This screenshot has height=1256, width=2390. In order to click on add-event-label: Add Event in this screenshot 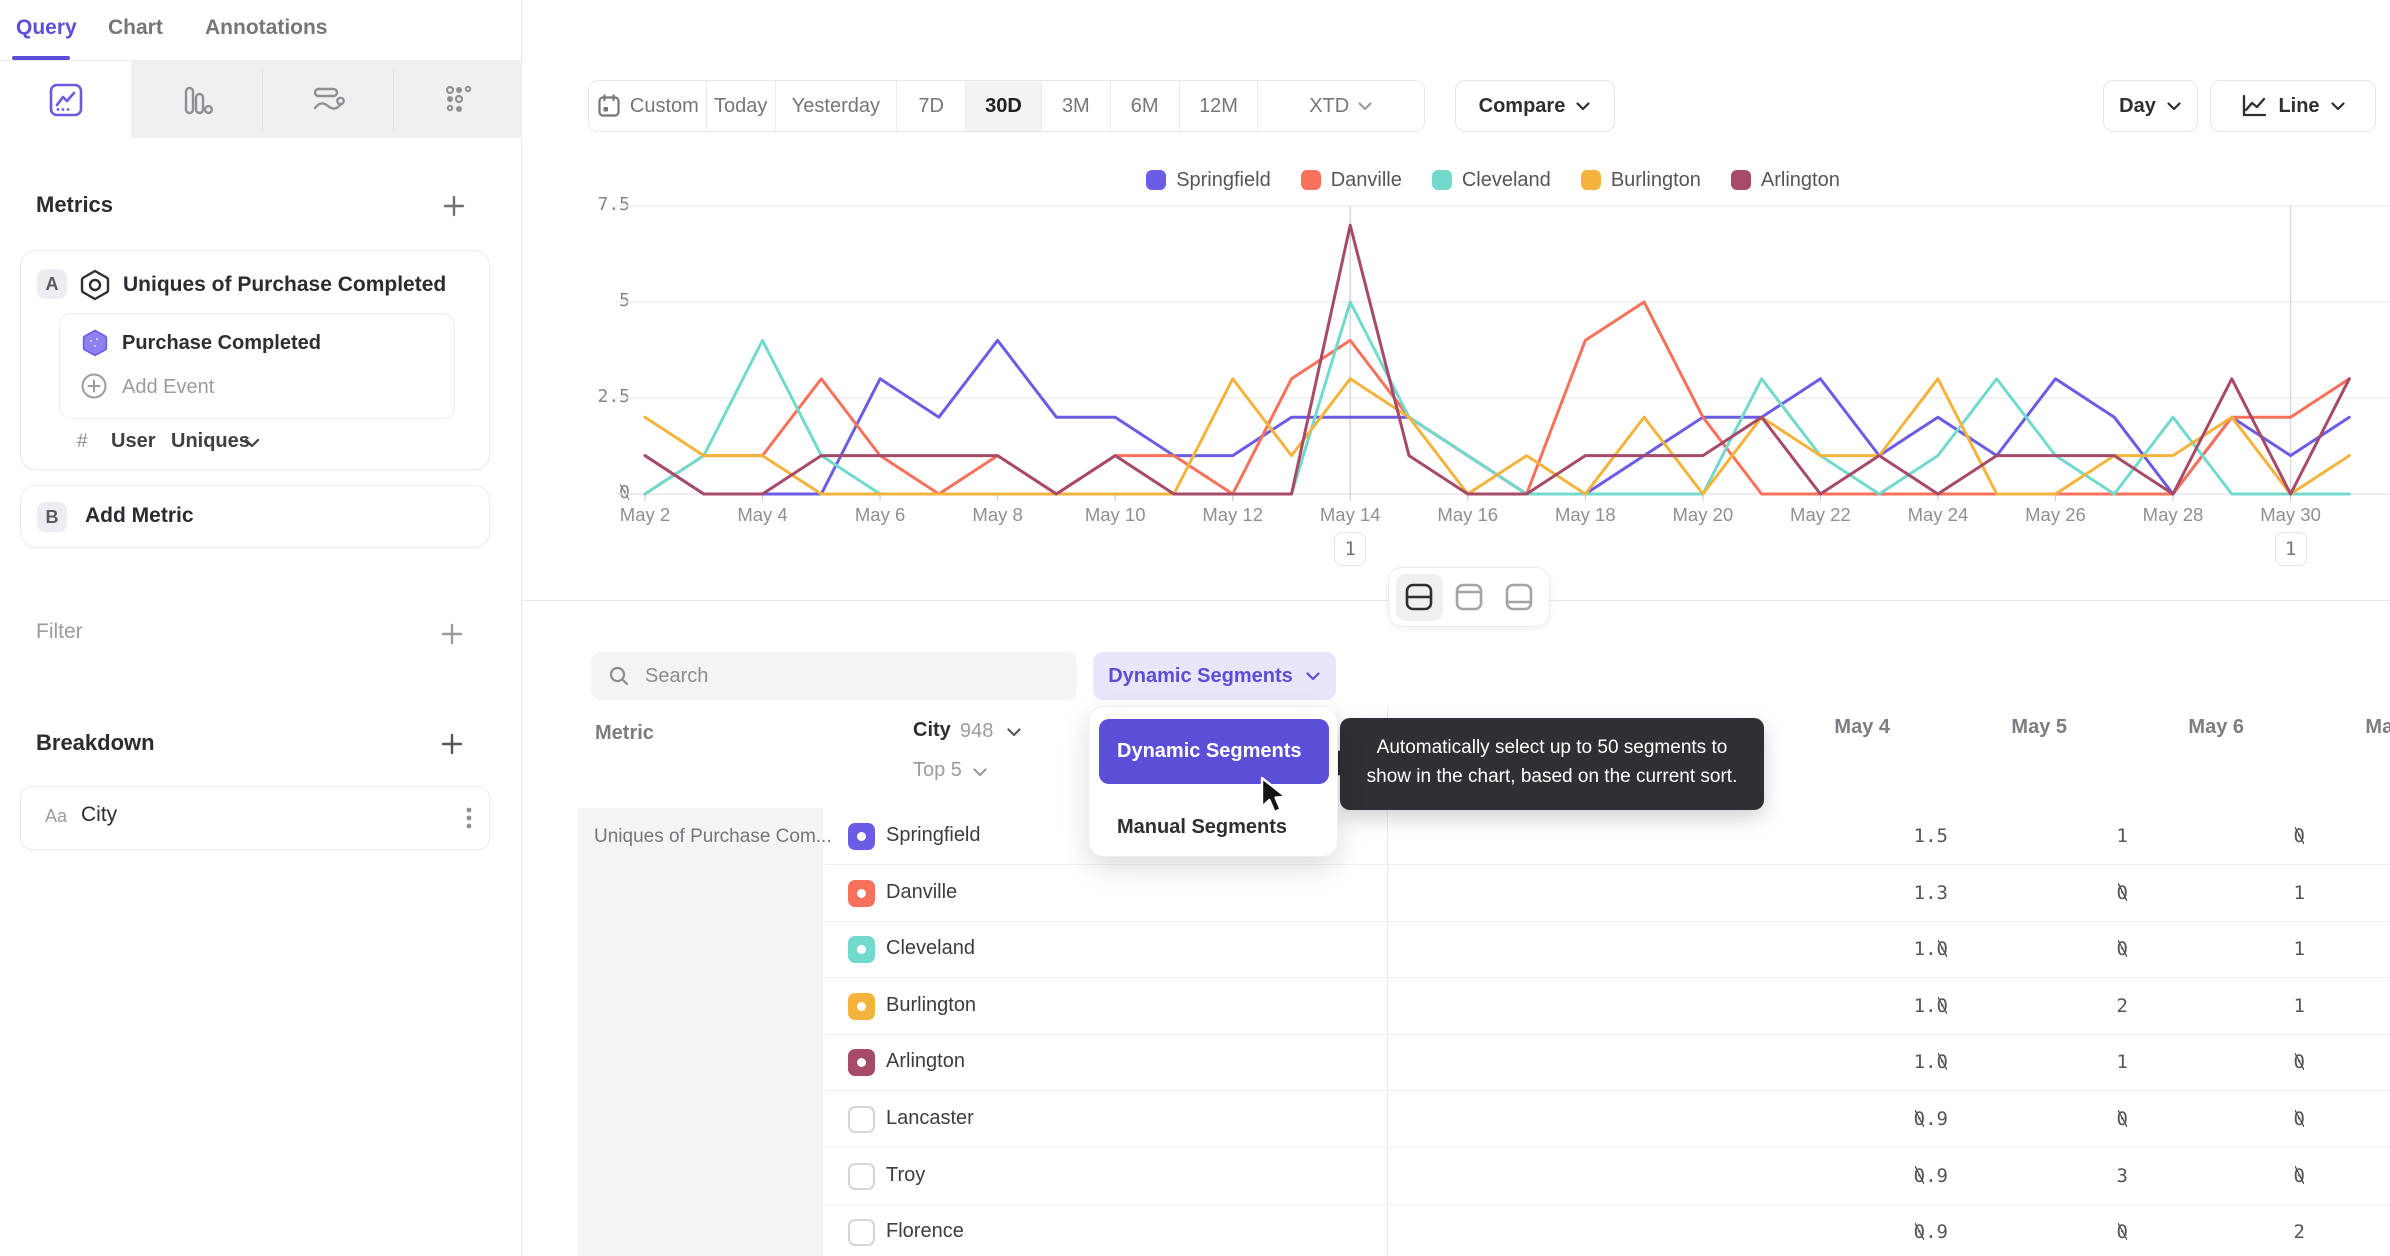, I will do `click(168, 387)`.